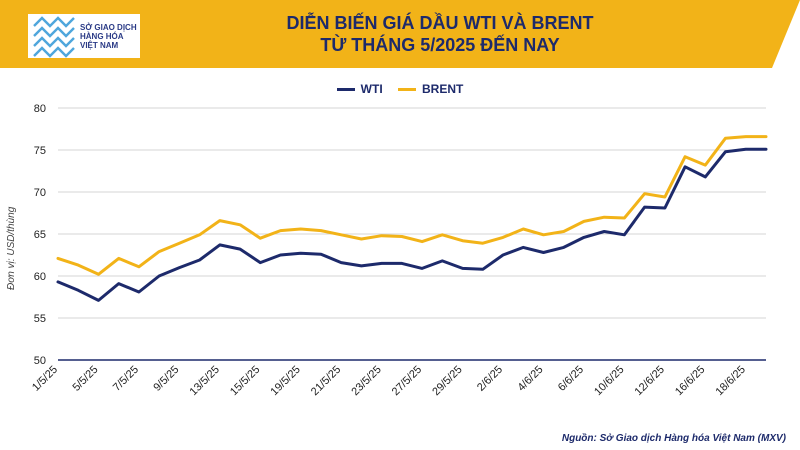 The image size is (800, 450). I want to click on x-tick-label: 18/6/25, so click(730, 381).